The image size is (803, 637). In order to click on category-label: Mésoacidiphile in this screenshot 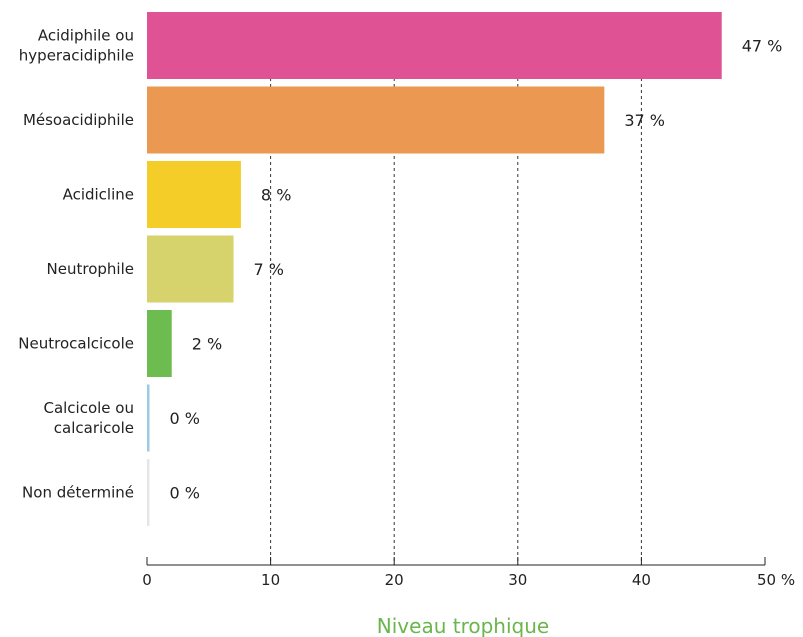, I will do `click(78, 120)`.